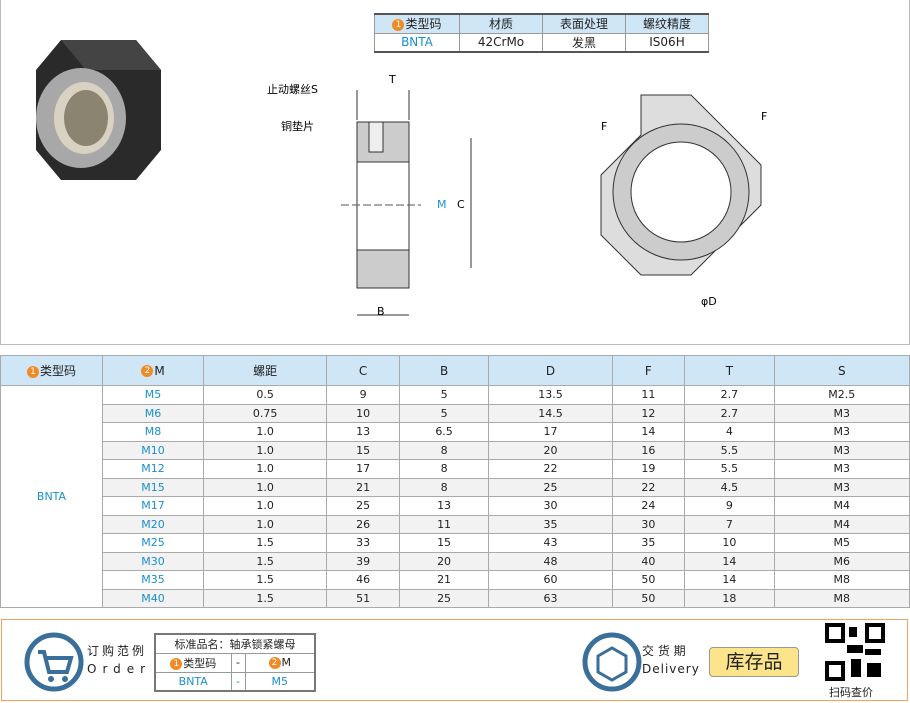  I want to click on label-copper-pad: 铜垫片, so click(297, 126).